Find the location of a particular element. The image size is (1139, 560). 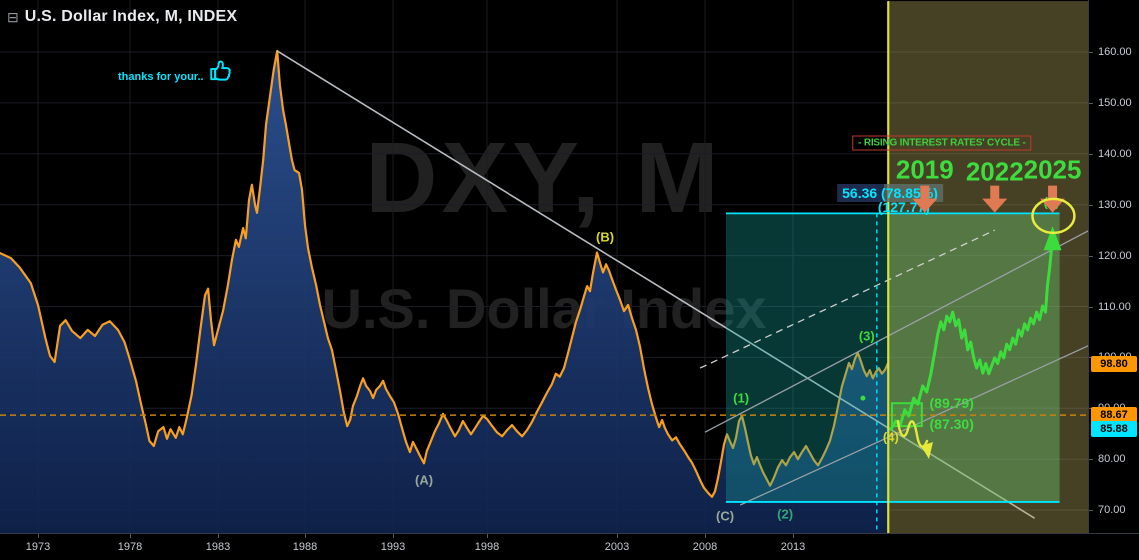

wave-label-a: (A) is located at coordinates (424, 480).